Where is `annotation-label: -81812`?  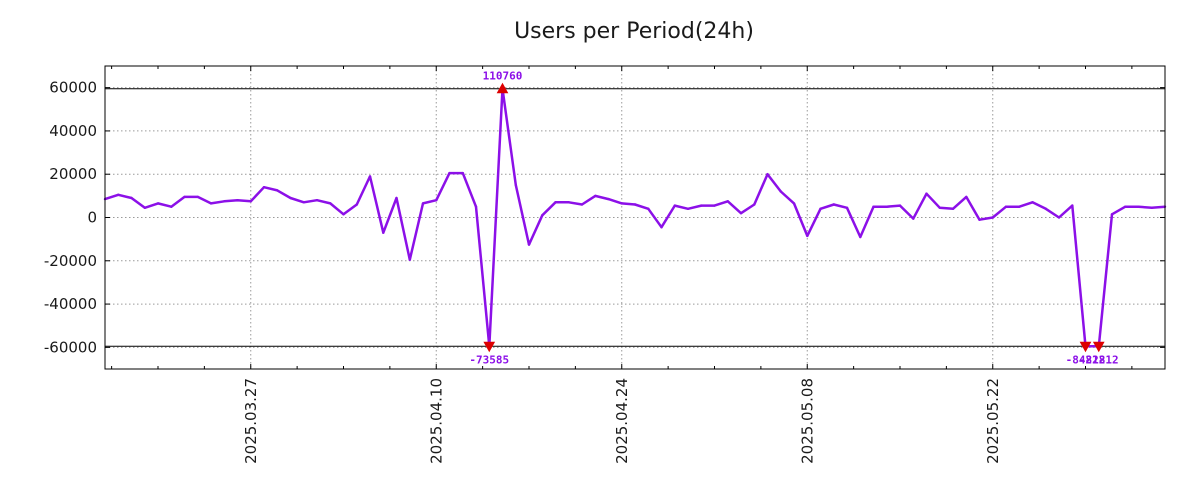 annotation-label: -81812 is located at coordinates (1099, 359).